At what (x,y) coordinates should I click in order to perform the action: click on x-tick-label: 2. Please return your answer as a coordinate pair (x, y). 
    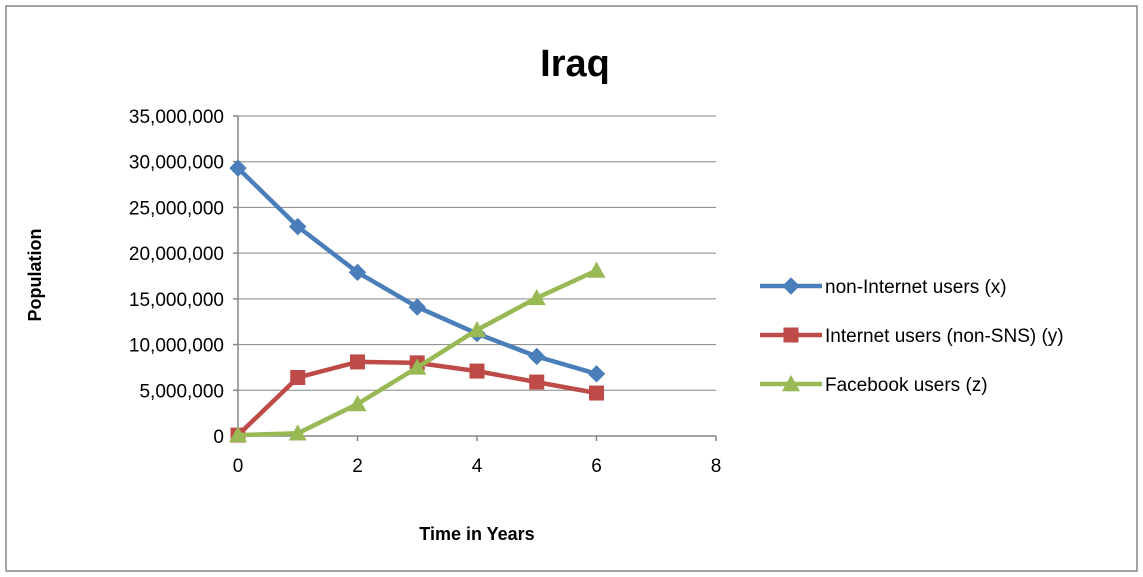
    Looking at the image, I should click on (357, 466).